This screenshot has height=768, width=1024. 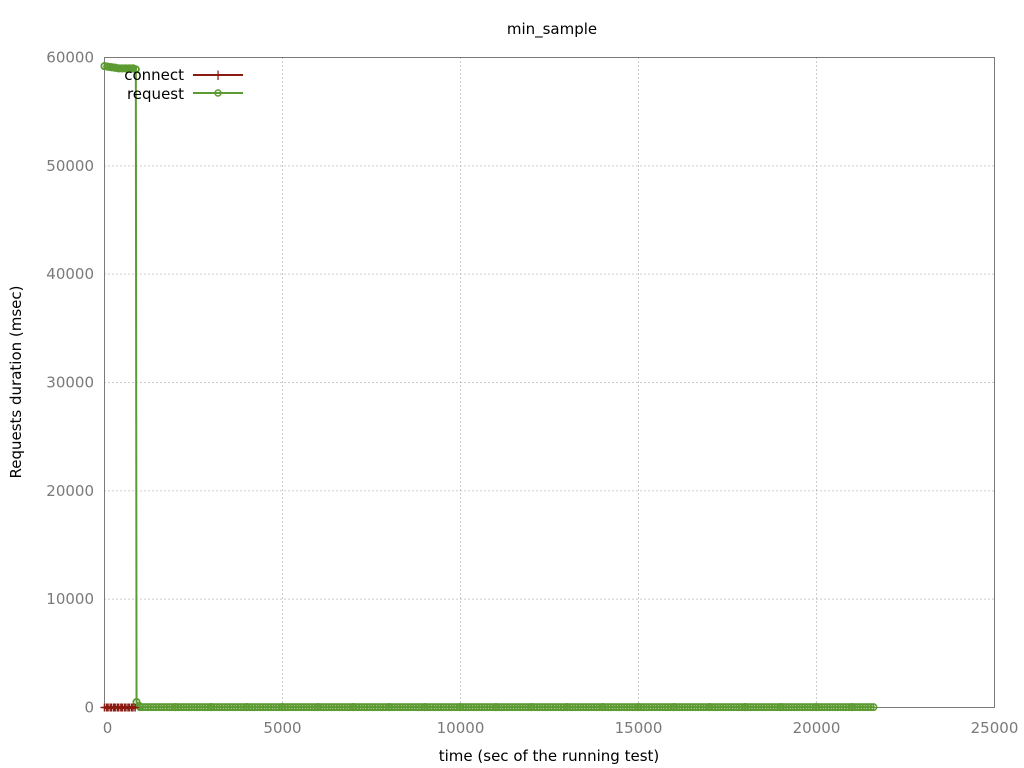 I want to click on y-tick-label: 0, so click(x=89, y=708).